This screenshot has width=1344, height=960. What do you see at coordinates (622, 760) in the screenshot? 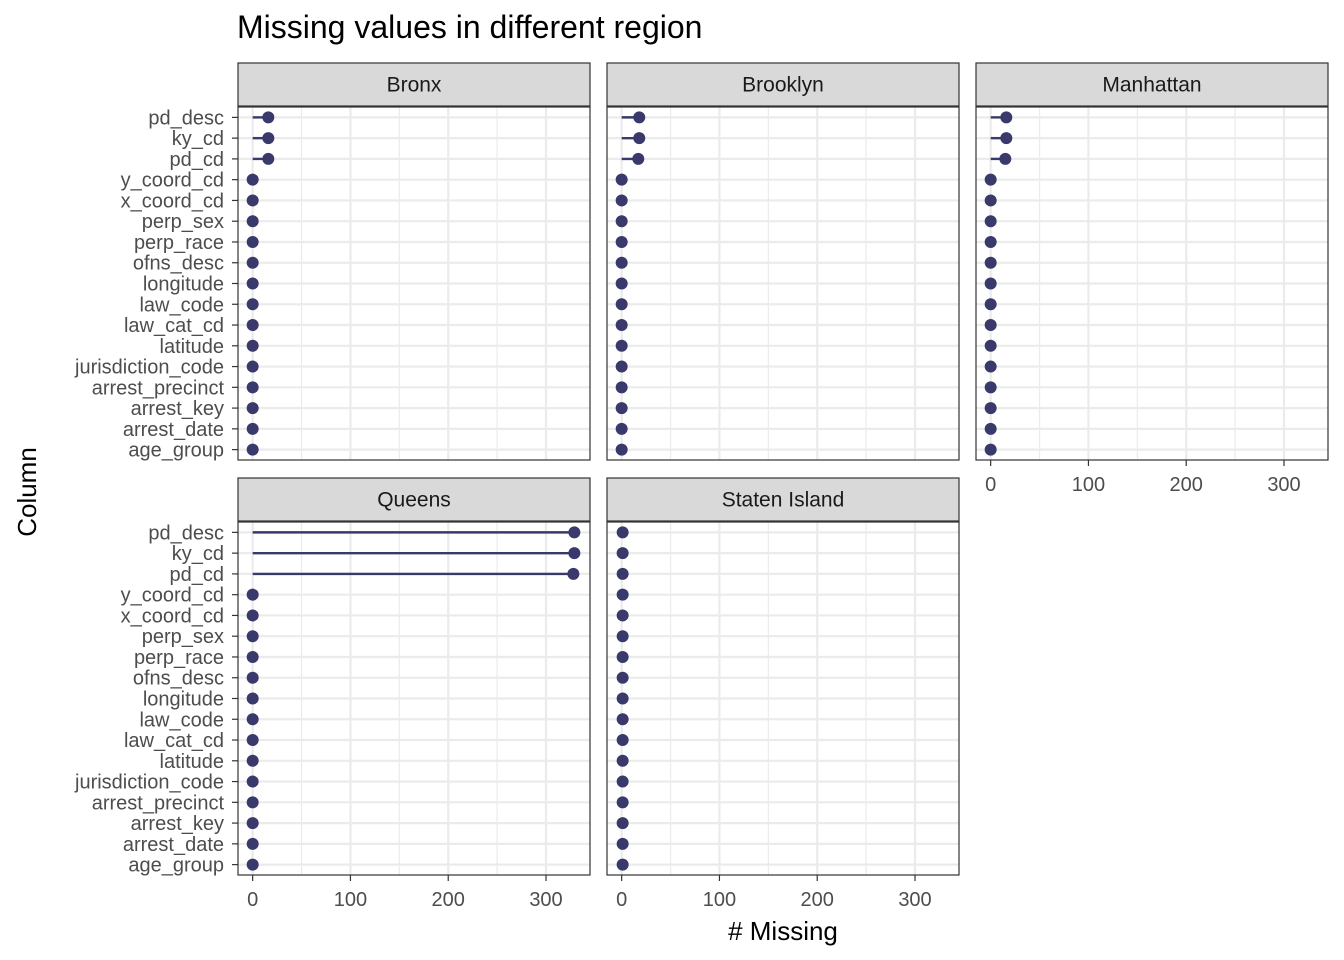
I see `point-staten-island-latitude` at bounding box center [622, 760].